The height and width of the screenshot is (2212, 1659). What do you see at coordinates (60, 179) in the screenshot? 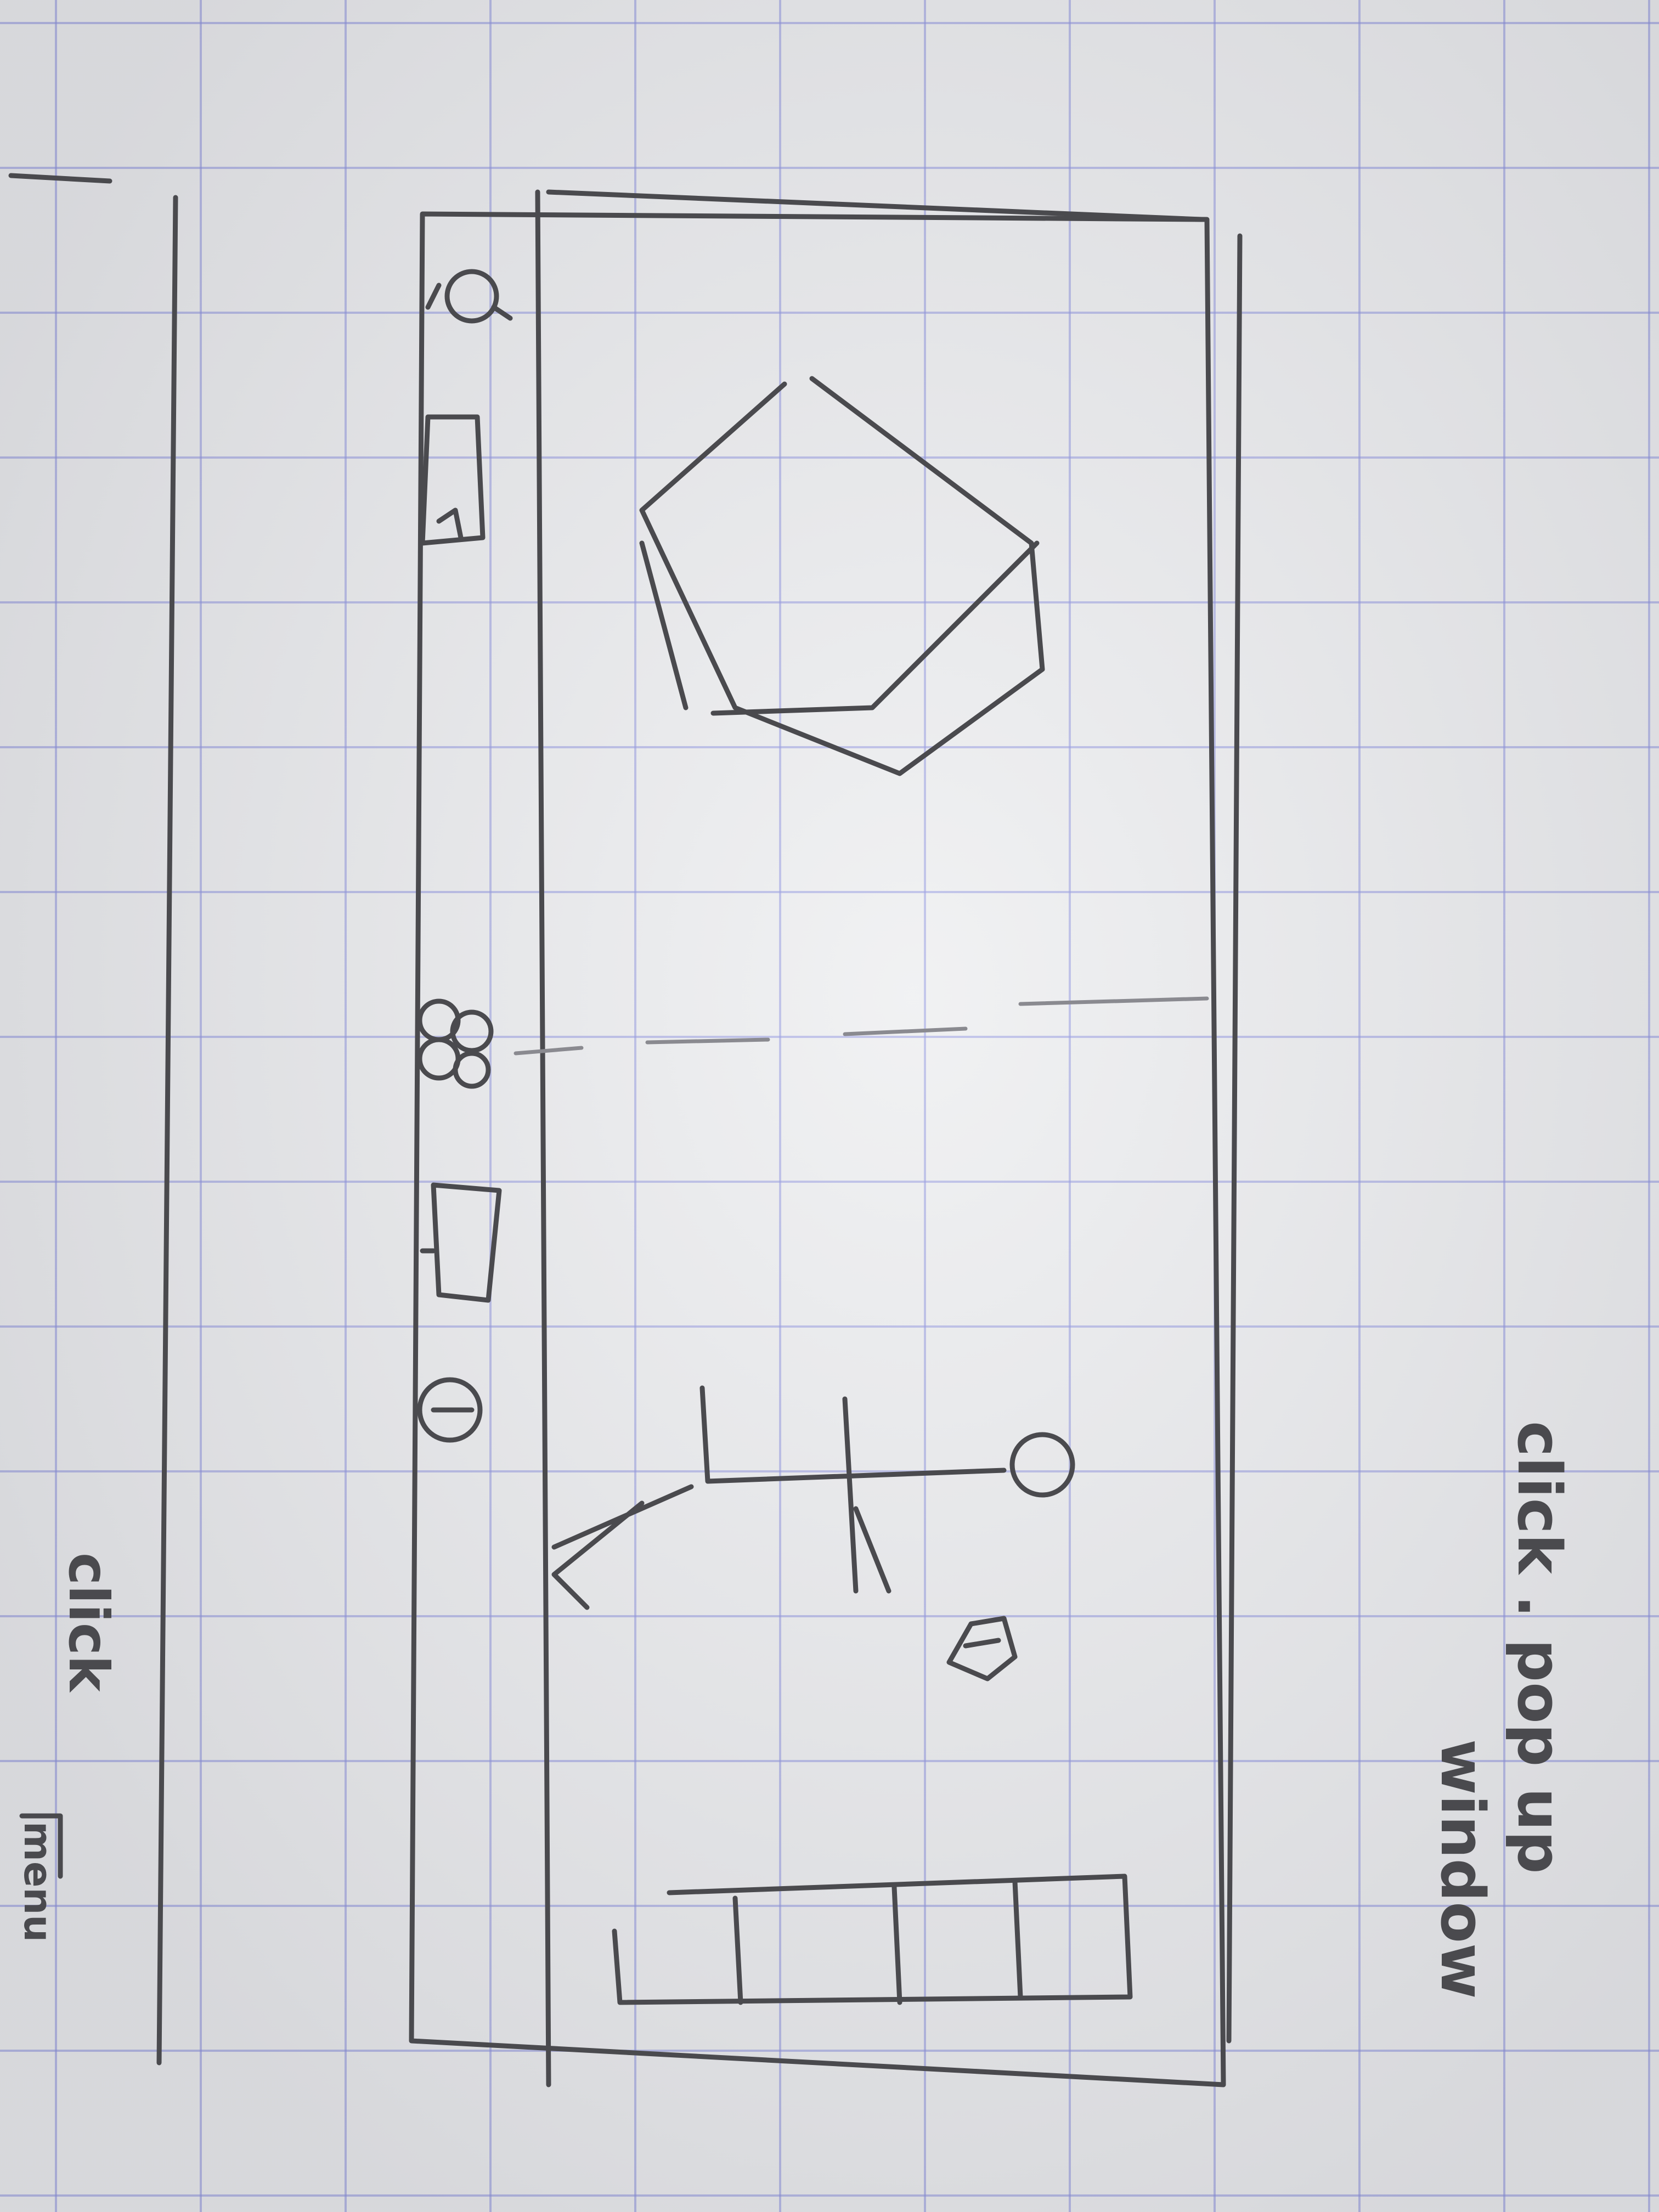
I see `outer-frame-top-line` at bounding box center [60, 179].